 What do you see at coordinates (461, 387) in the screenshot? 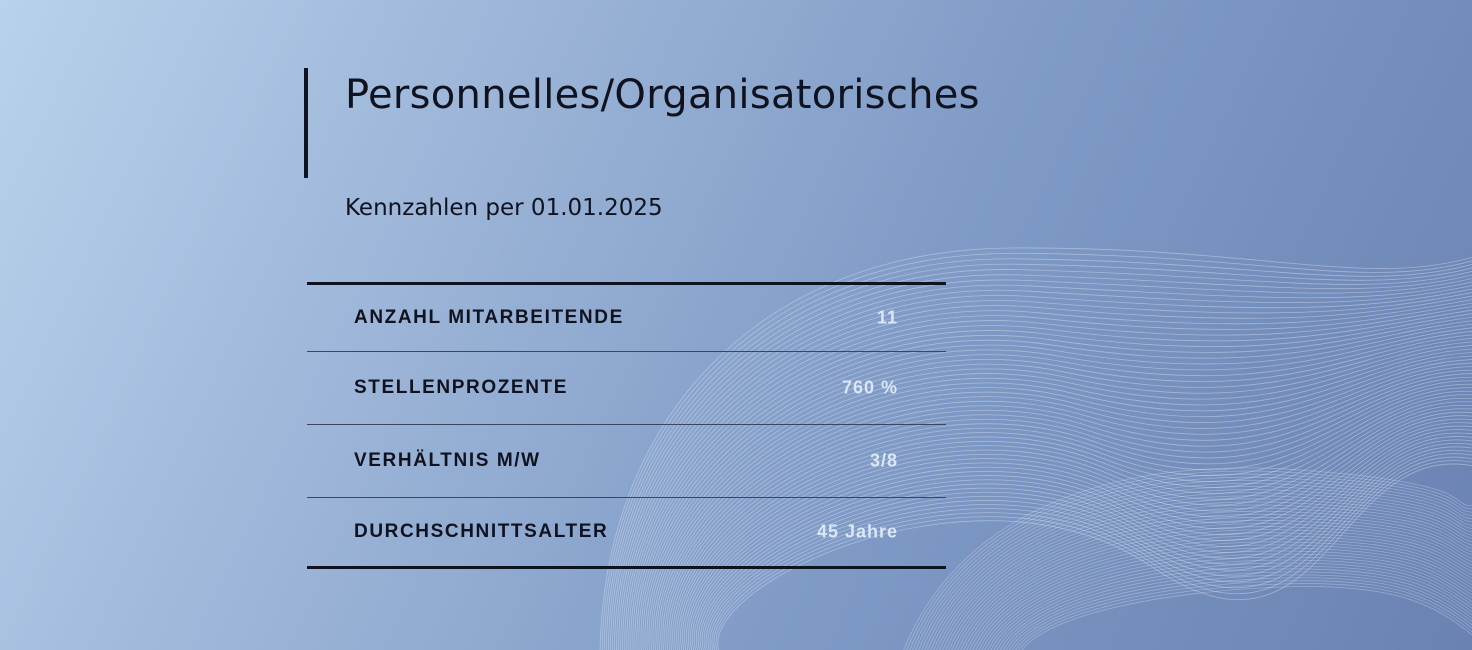
I see `kpi-label: STELLENPROZENTE` at bounding box center [461, 387].